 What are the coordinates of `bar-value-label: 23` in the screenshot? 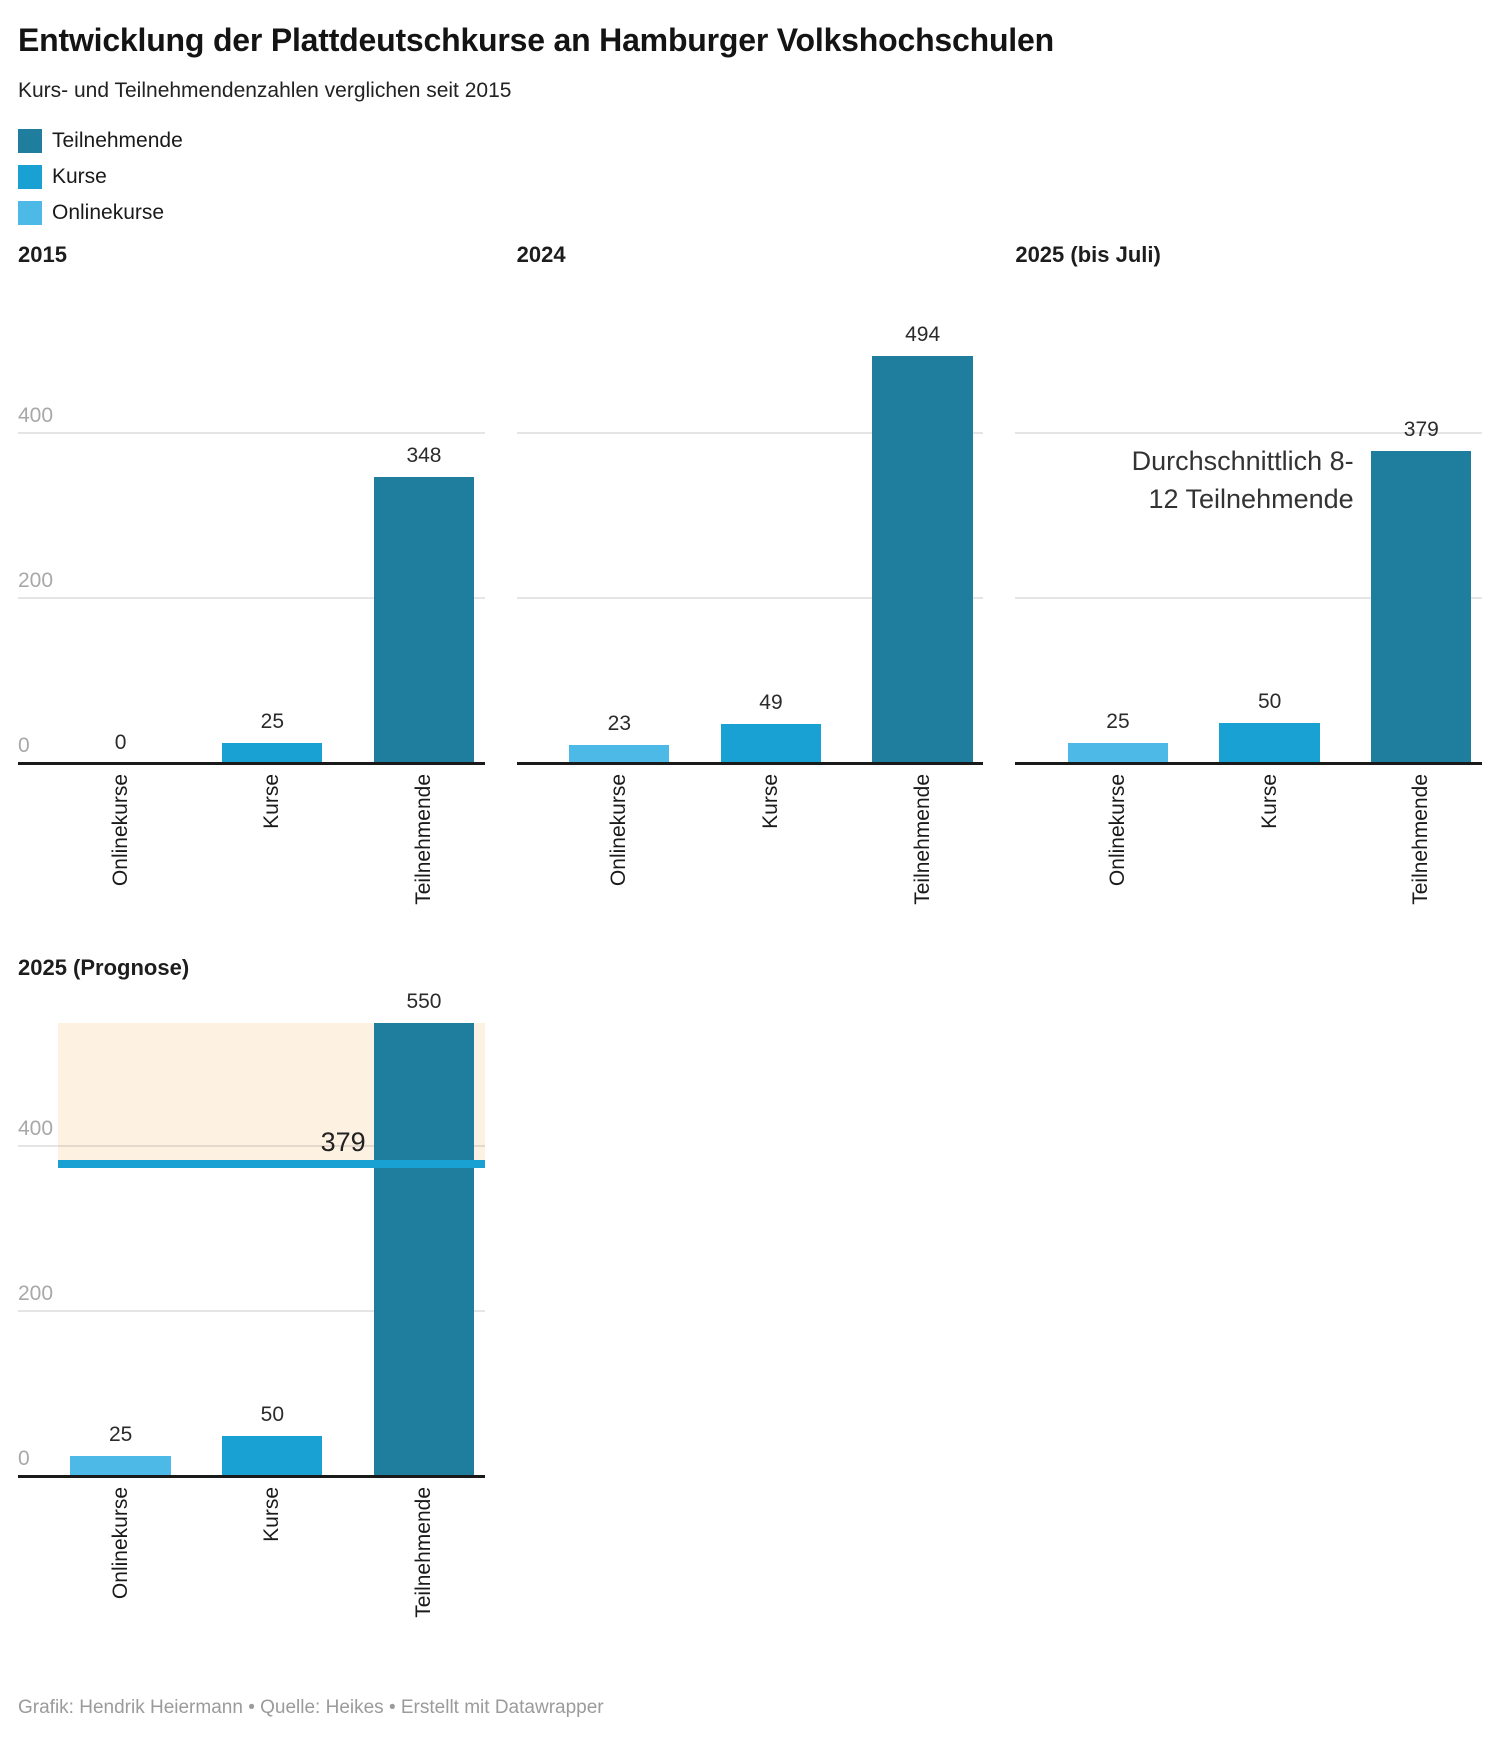 It's located at (619, 724).